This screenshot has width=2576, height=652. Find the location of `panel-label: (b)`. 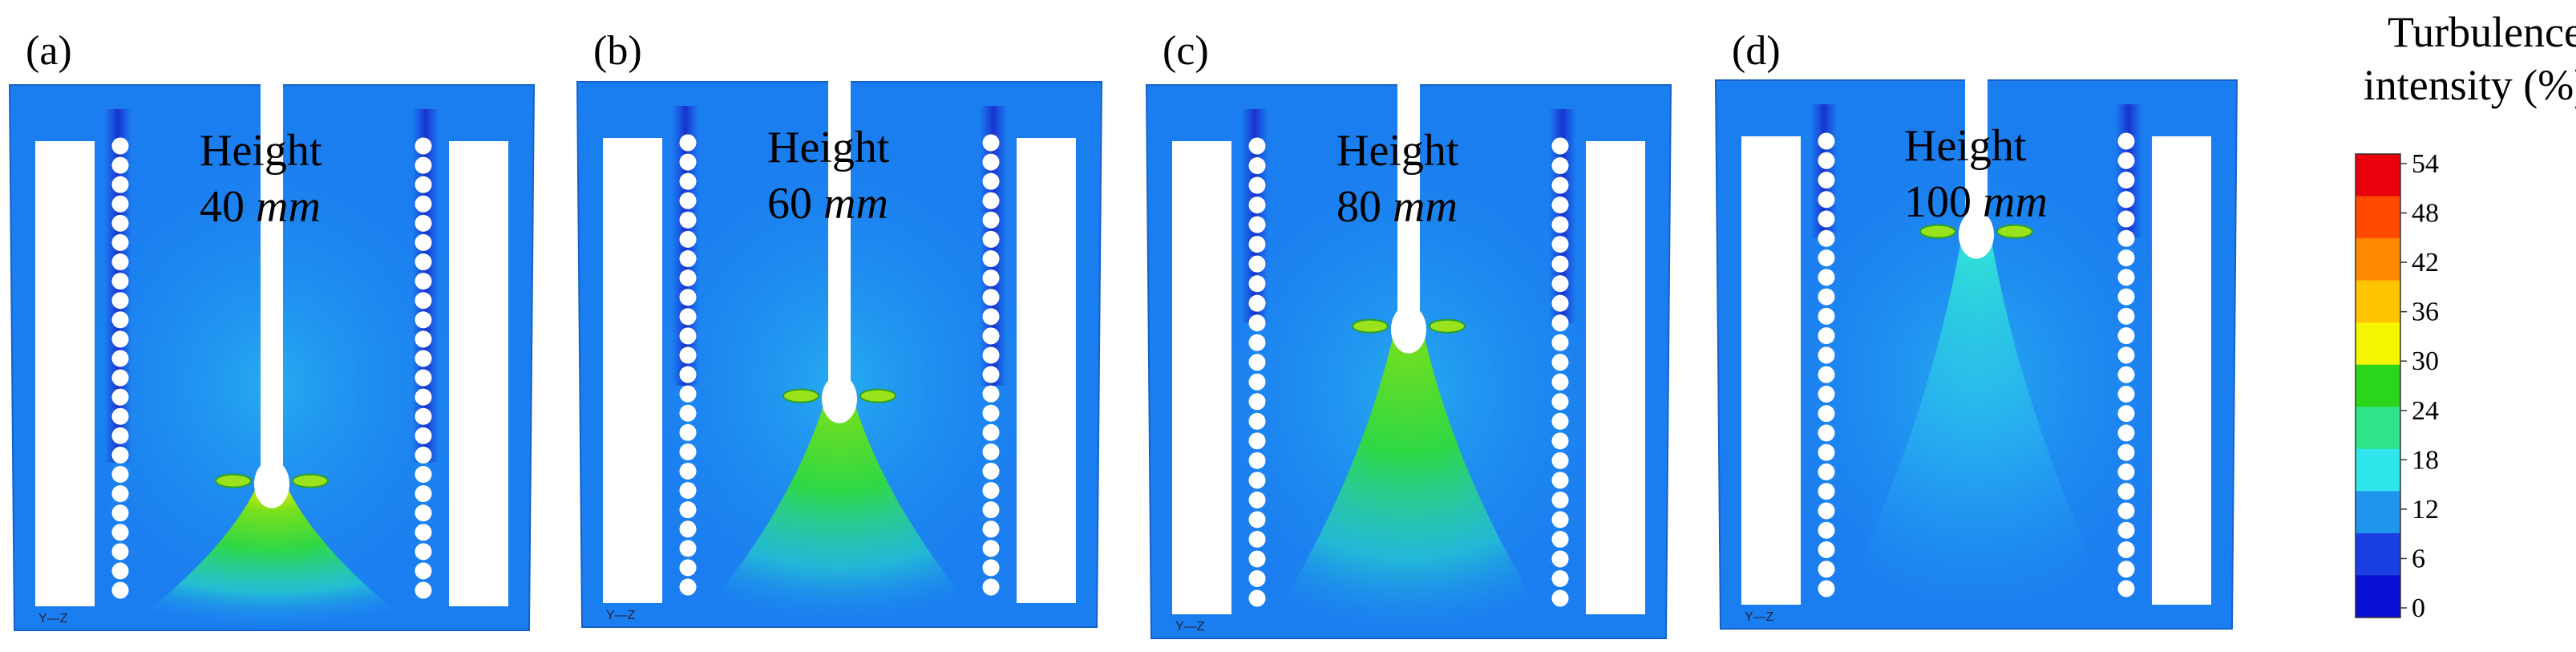

panel-label: (b) is located at coordinates (617, 51).